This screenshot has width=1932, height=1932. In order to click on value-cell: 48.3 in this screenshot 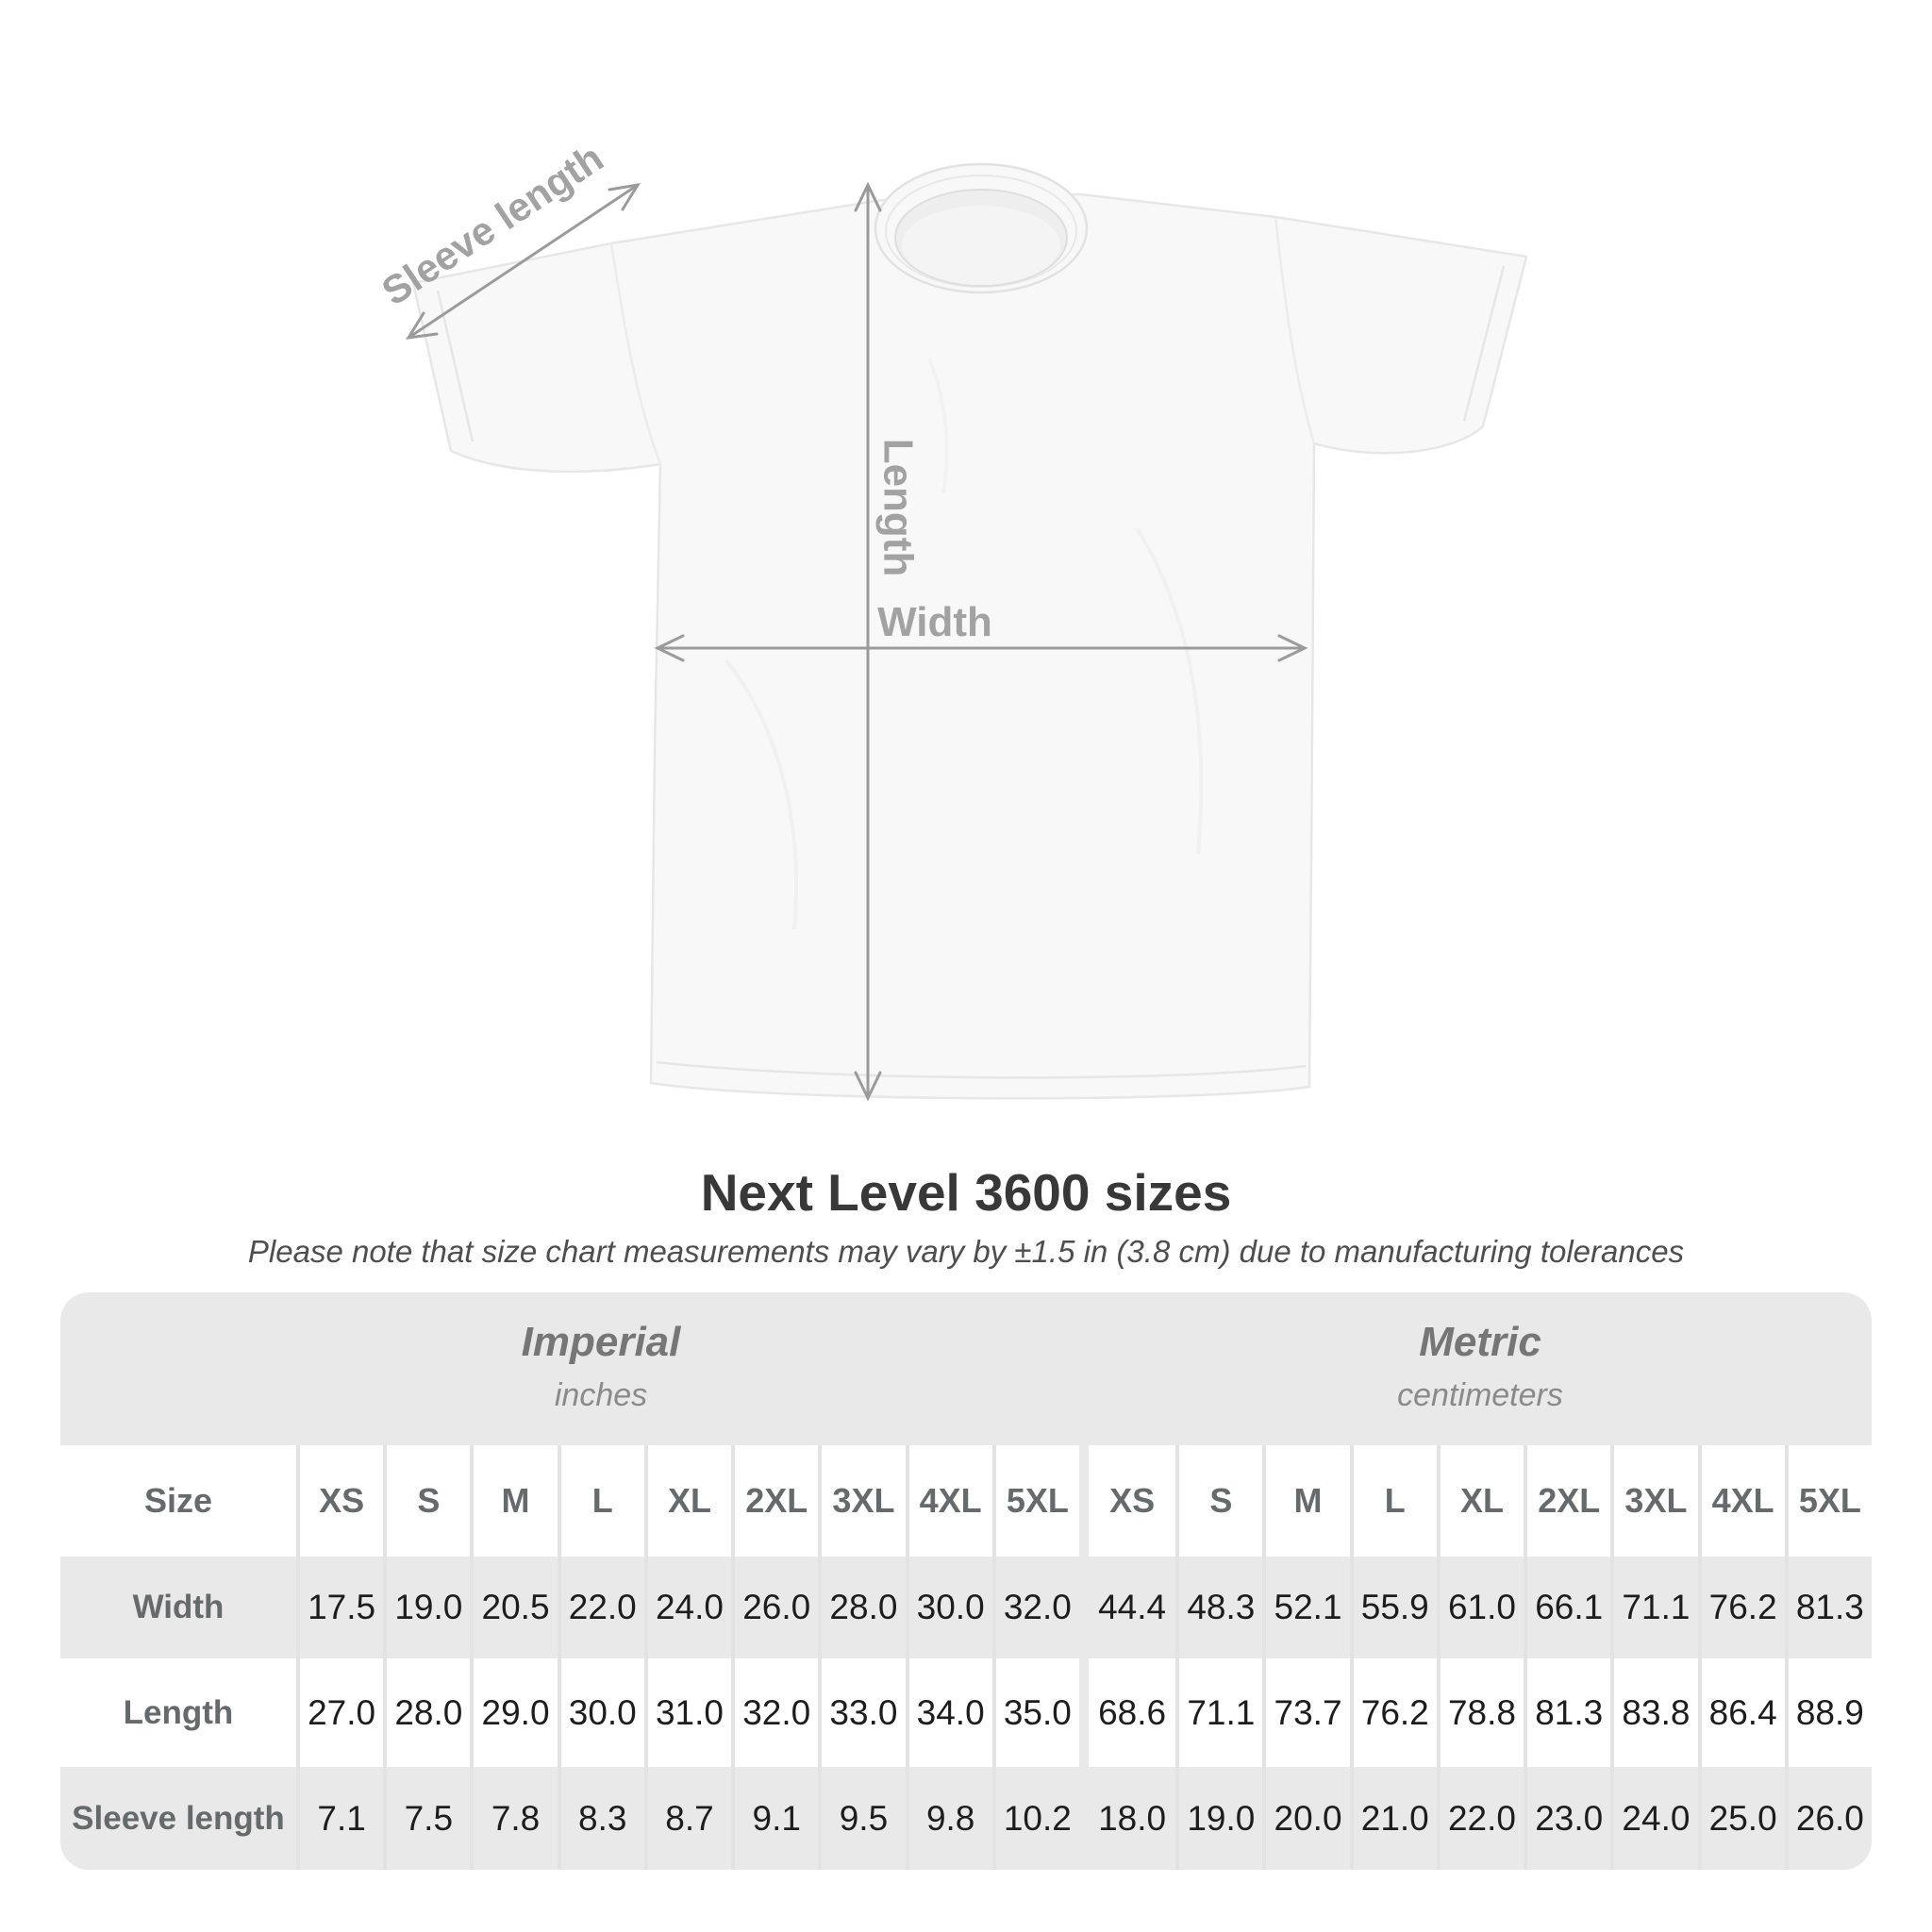, I will do `click(1218, 1608)`.